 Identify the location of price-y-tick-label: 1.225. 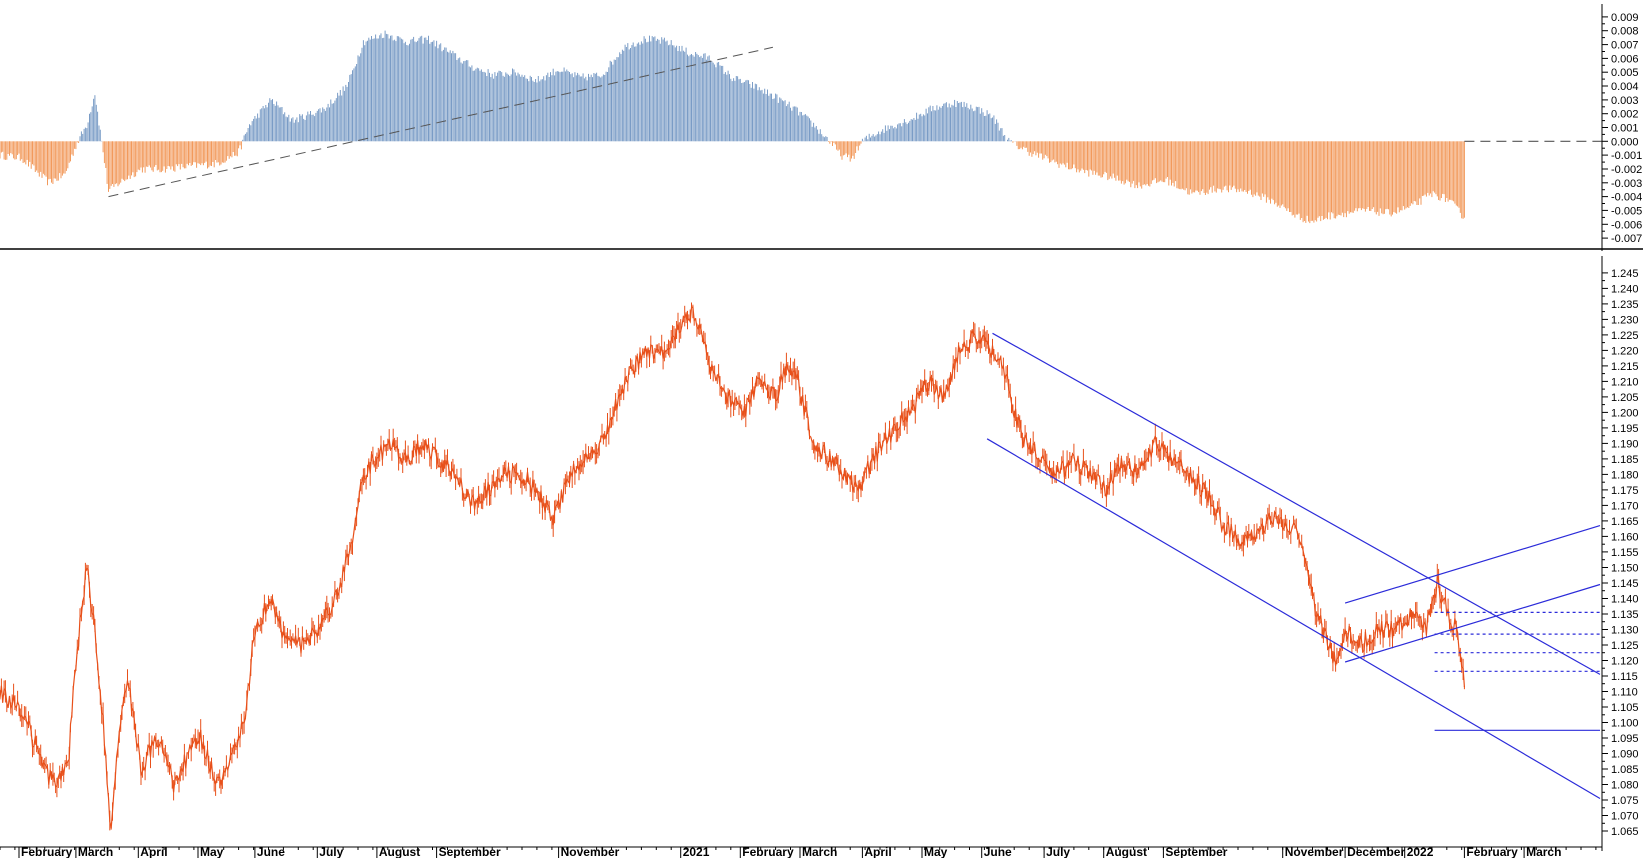
(1625, 336).